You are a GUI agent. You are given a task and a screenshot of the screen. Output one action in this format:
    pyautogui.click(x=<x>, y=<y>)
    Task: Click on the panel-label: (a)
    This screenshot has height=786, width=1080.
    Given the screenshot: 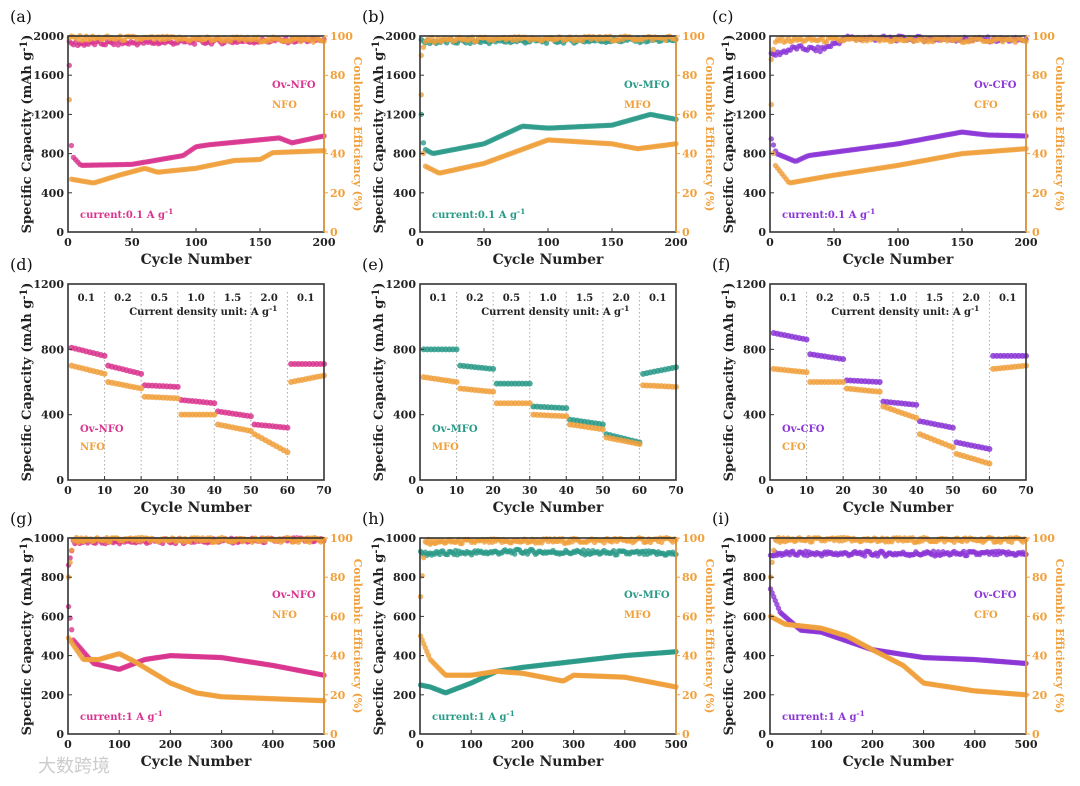 What is the action you would take?
    pyautogui.click(x=21, y=16)
    